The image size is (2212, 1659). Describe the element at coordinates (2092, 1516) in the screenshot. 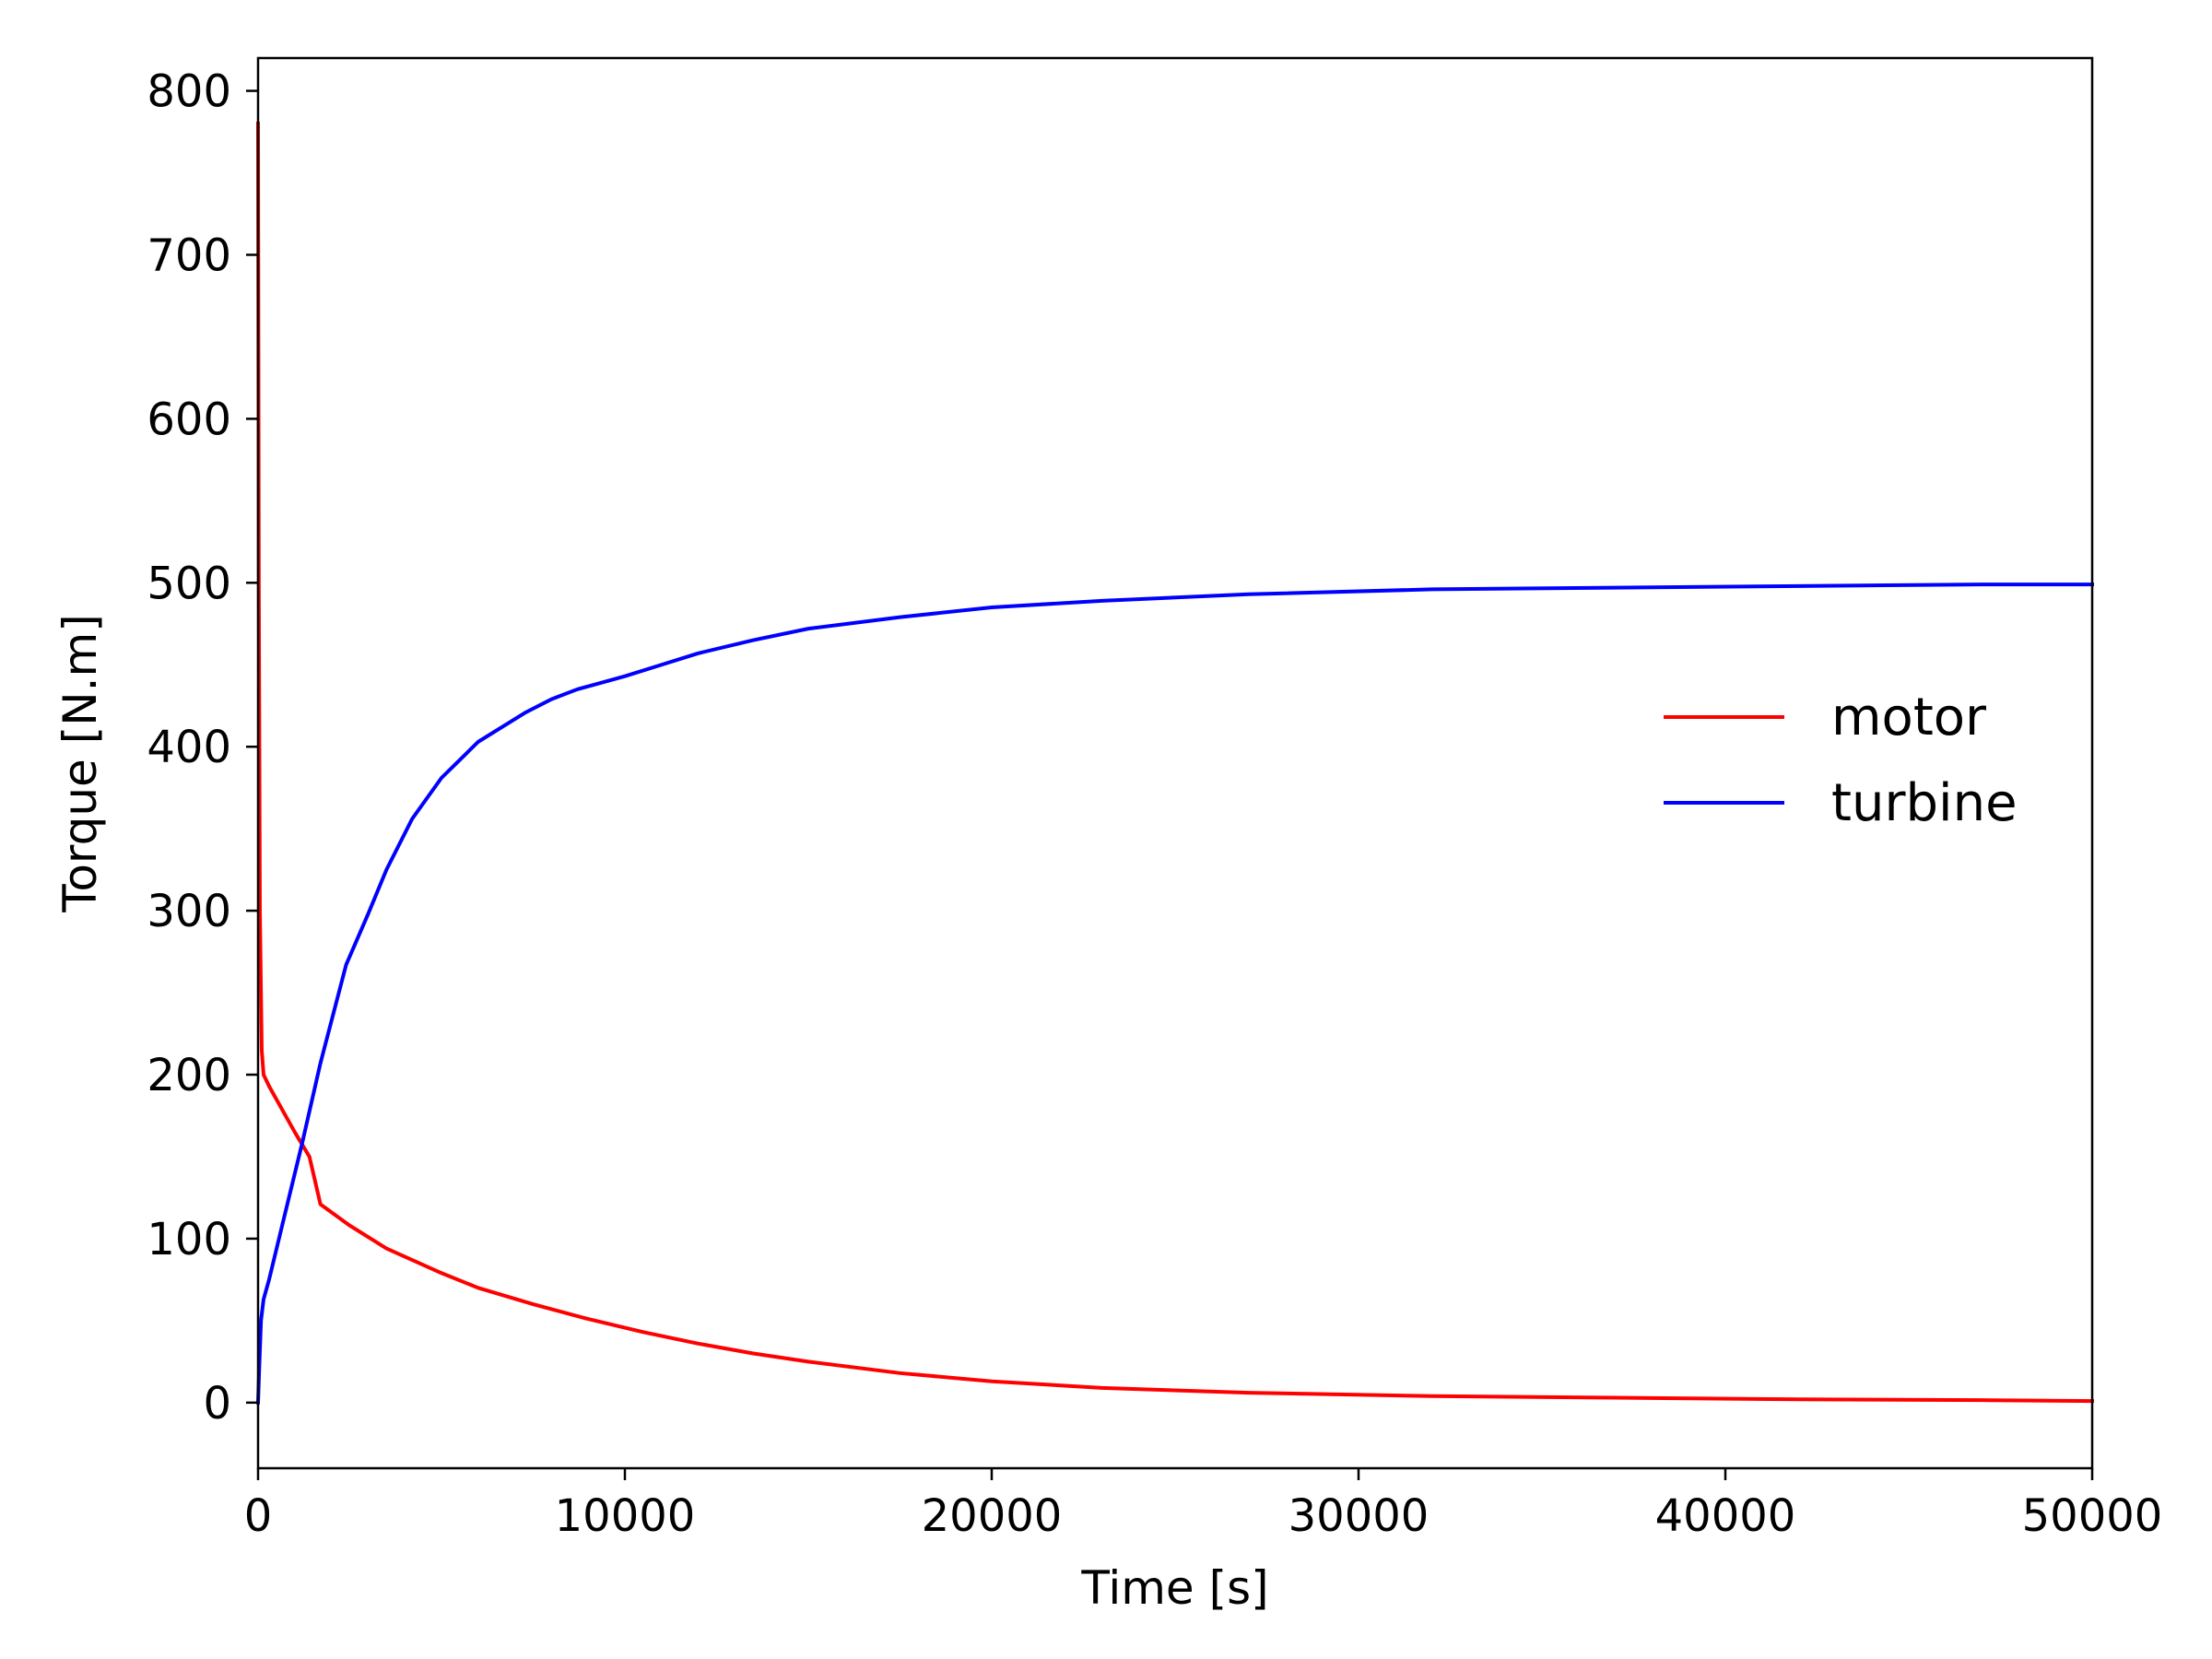

I see `x-tick-label: 50000` at that location.